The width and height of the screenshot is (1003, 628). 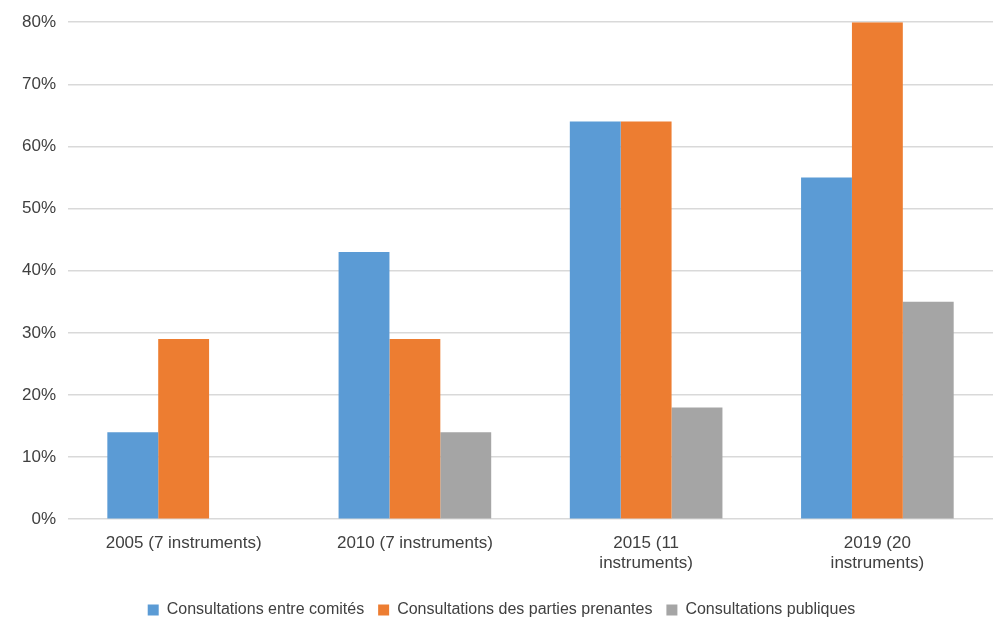 I want to click on y-tick-label: 20%, so click(x=39, y=394).